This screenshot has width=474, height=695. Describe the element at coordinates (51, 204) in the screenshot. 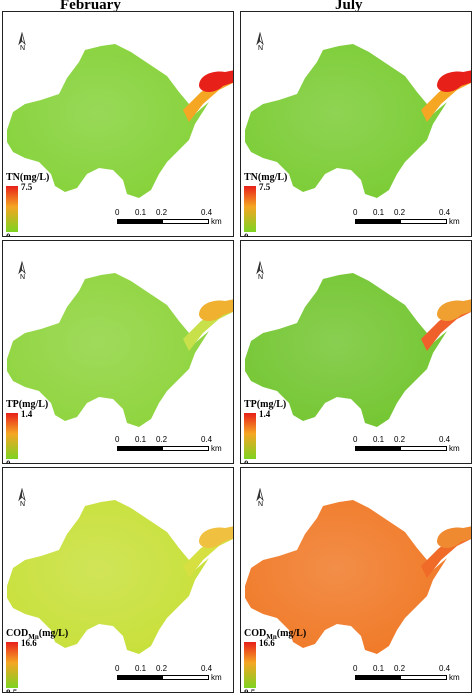

I see `legend: TN(mg/L) 7.5 0` at that location.